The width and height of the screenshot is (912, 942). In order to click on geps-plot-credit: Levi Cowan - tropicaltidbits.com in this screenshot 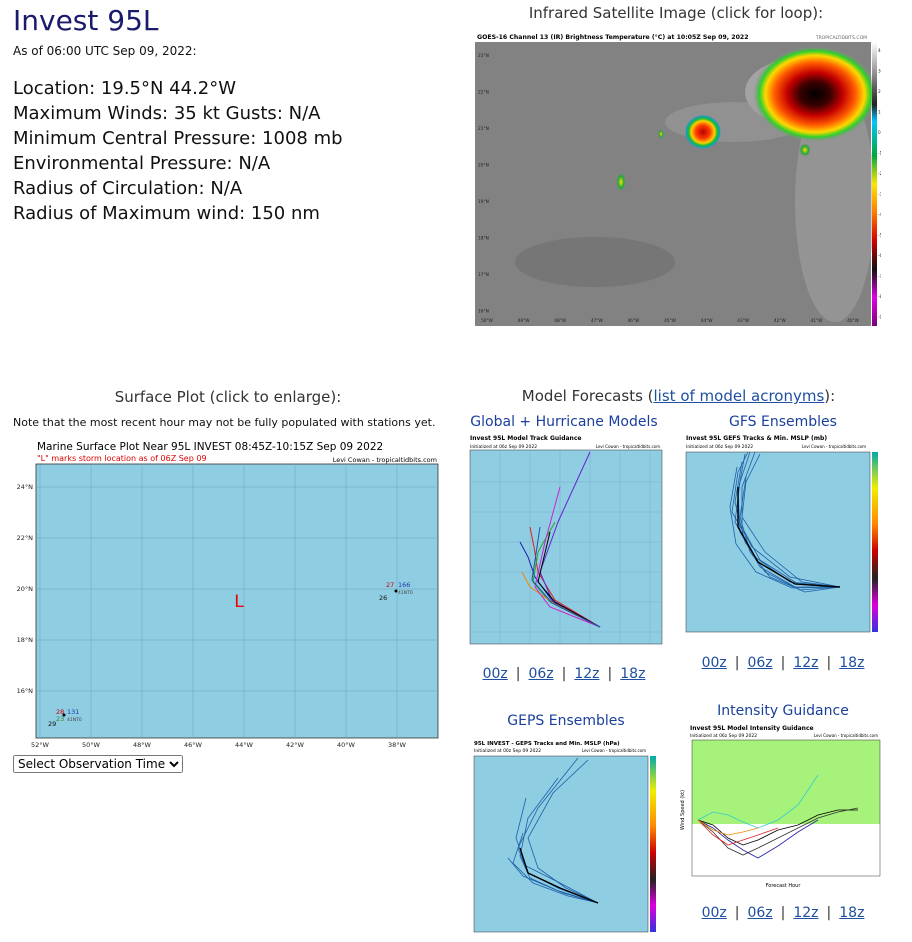, I will do `click(614, 750)`.